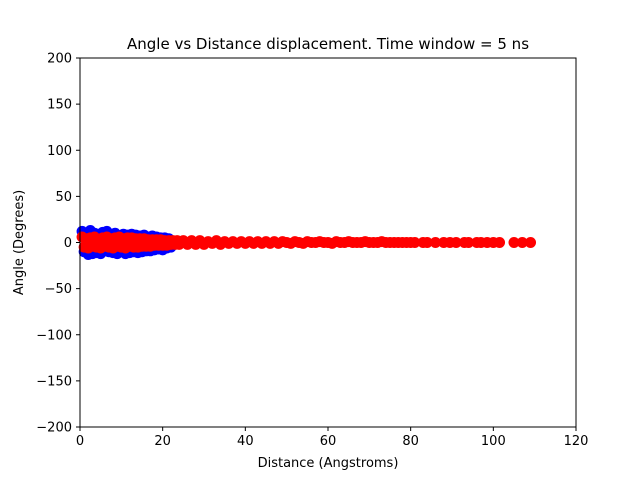  I want to click on y-tick-label: 50, so click(63, 197).